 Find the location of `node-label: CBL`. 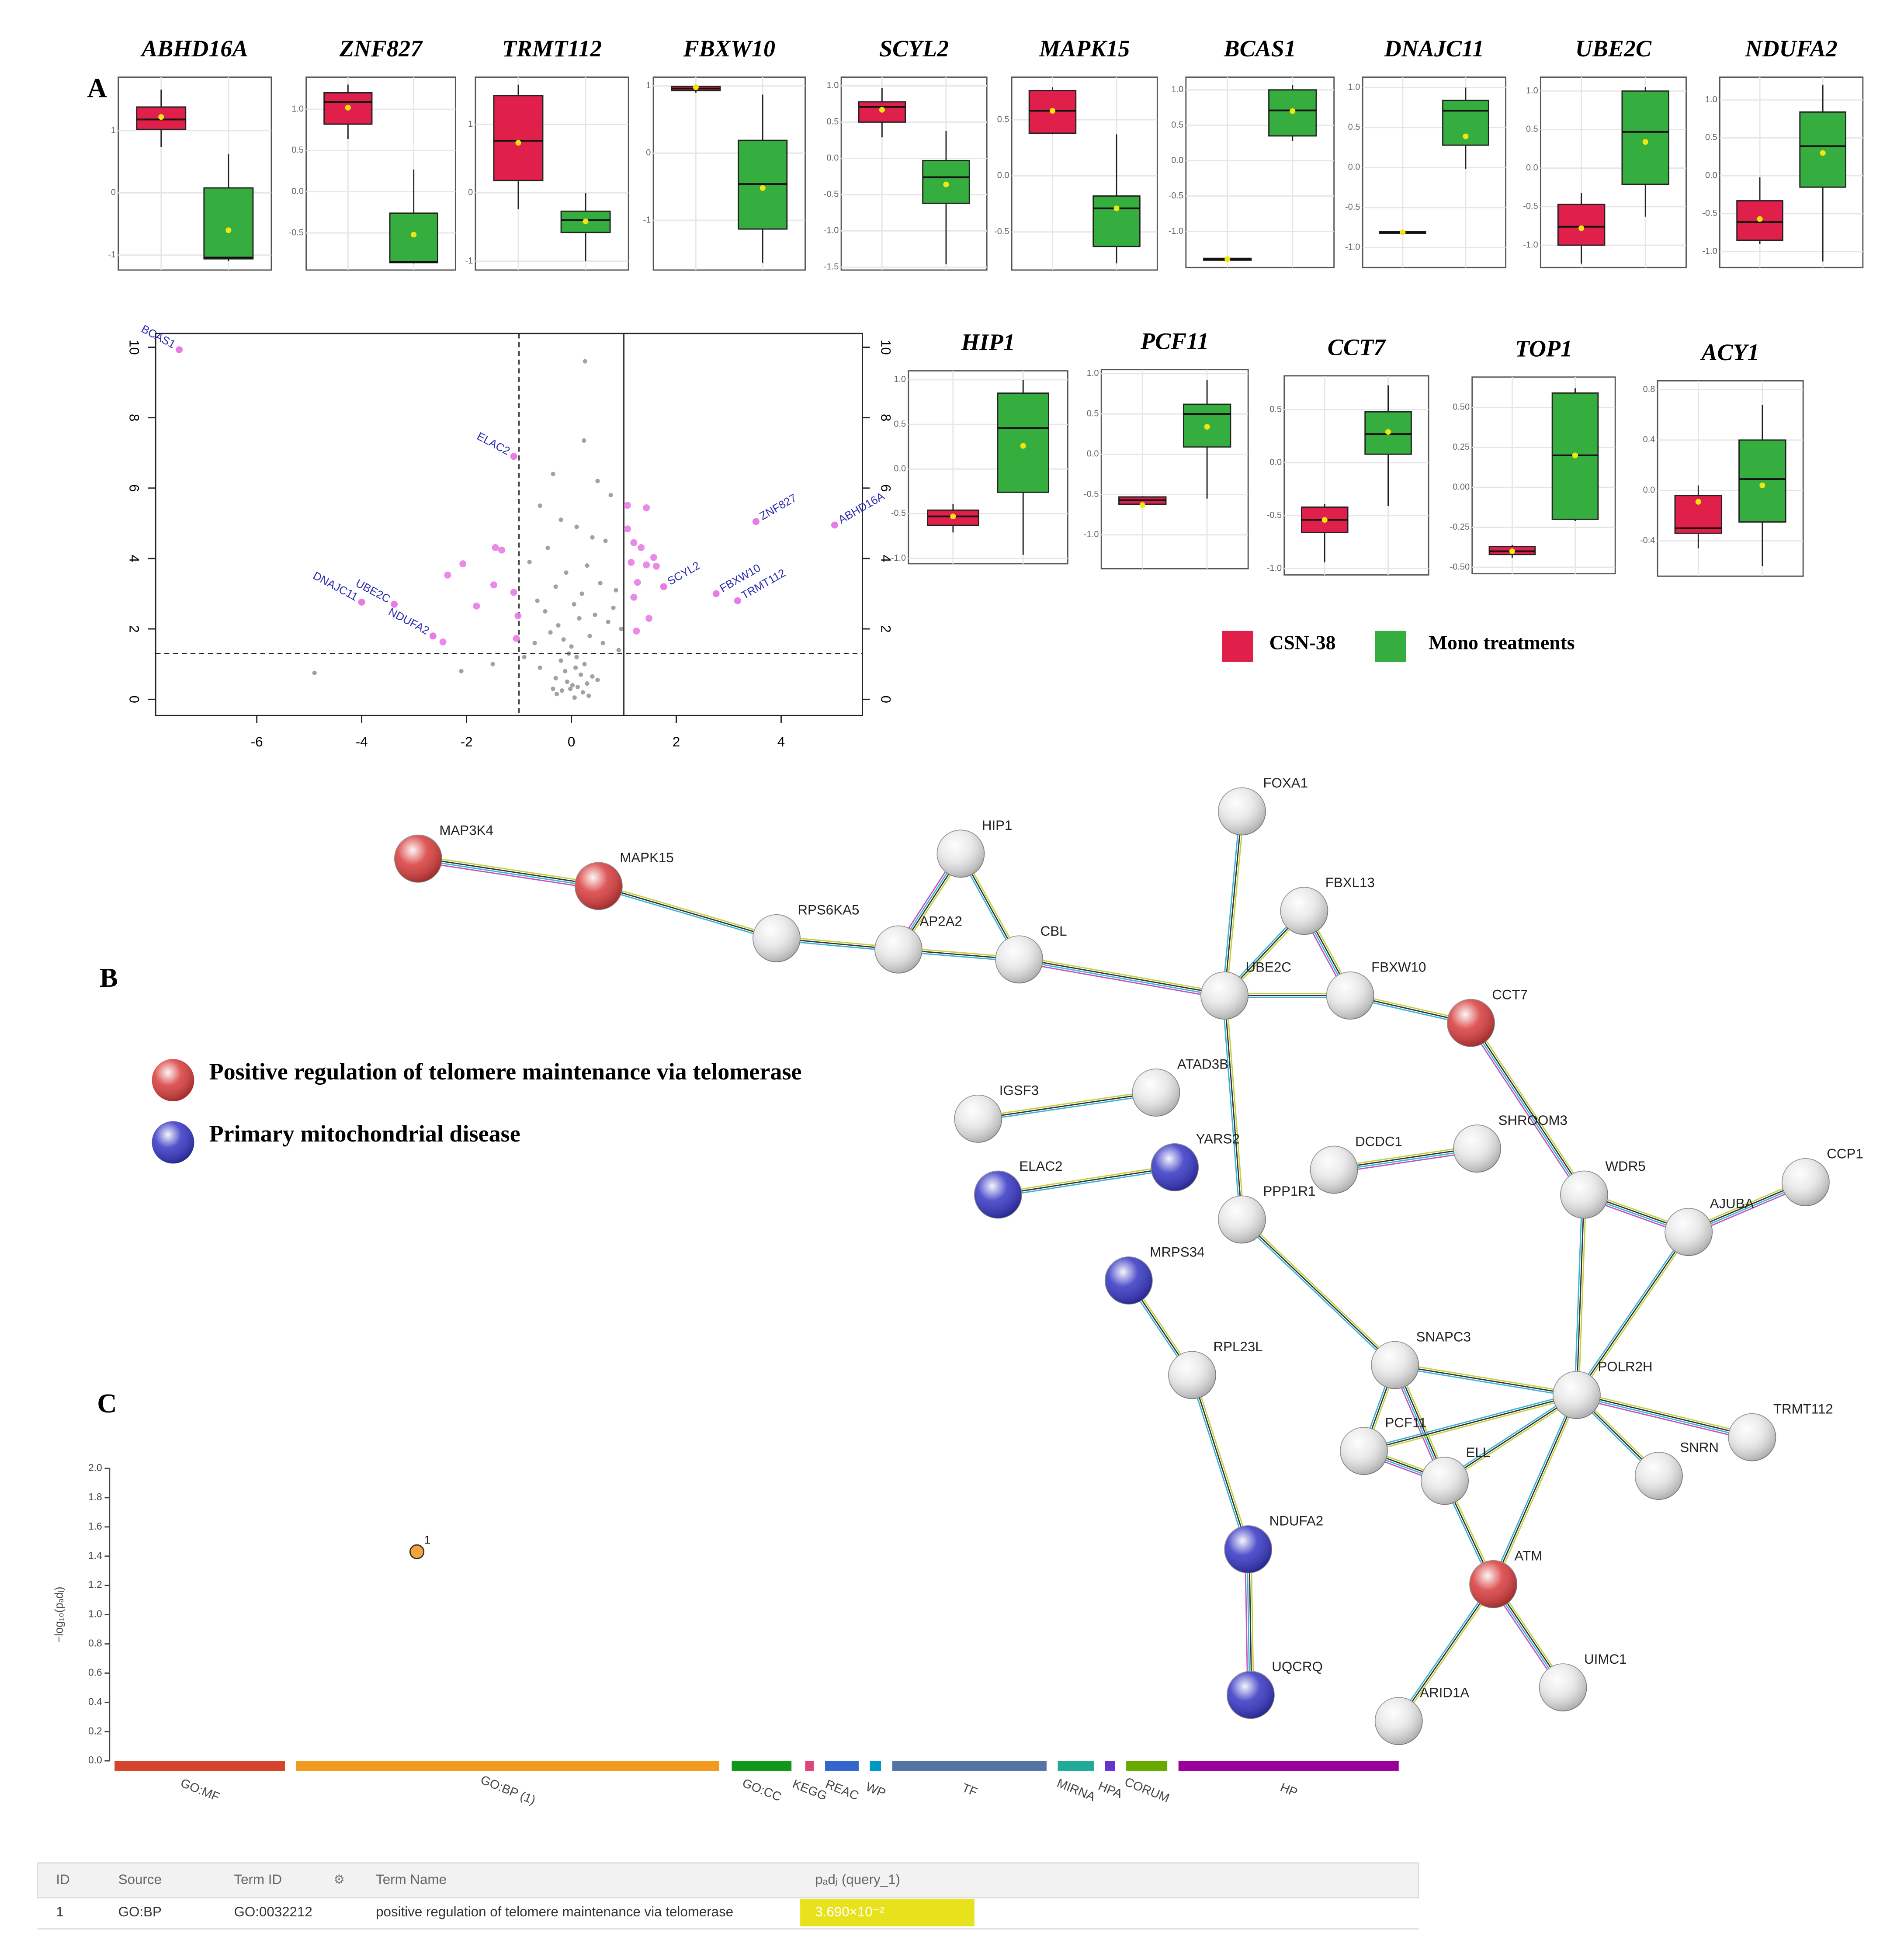

node-label: CBL is located at coordinates (1053, 931).